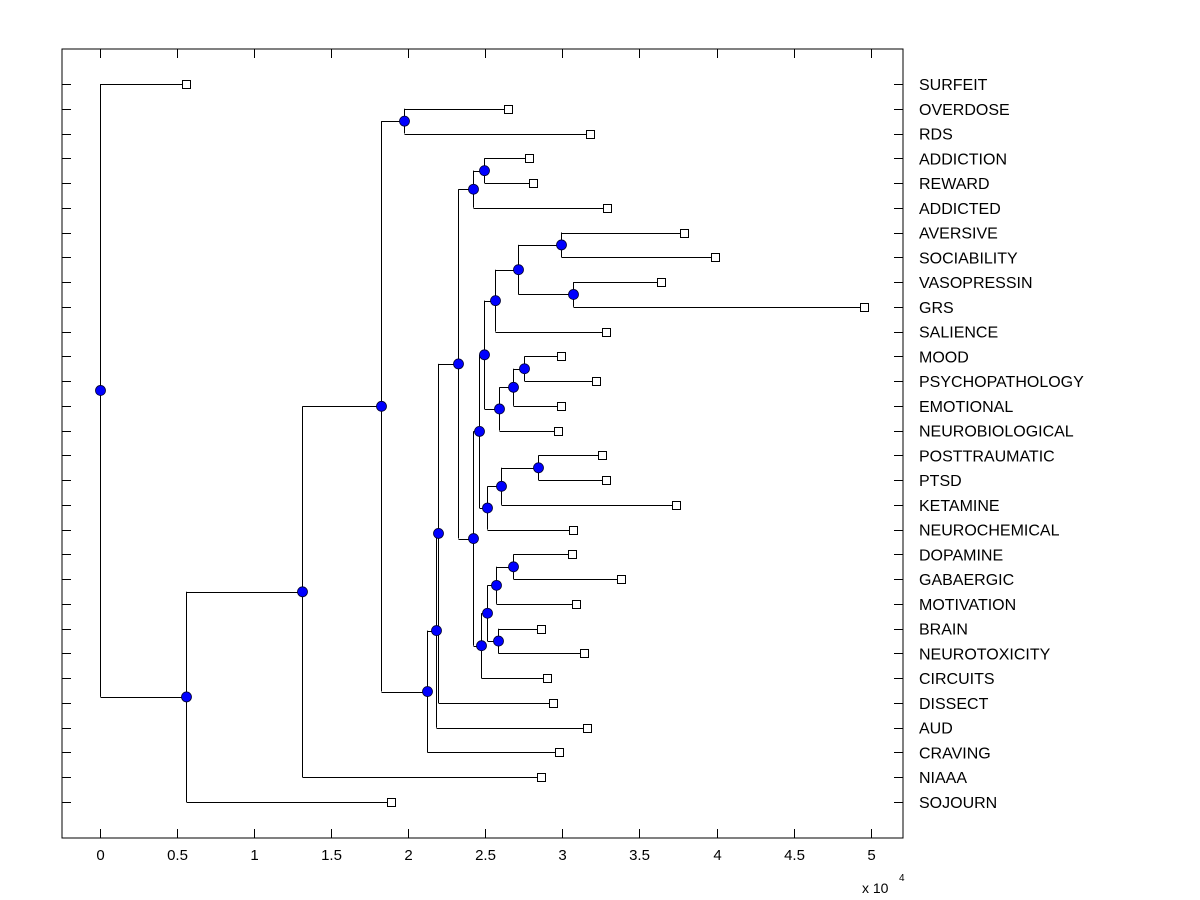 This screenshot has height=900, width=1200. What do you see at coordinates (953, 85) in the screenshot?
I see `leaf-label: SURFEIT` at bounding box center [953, 85].